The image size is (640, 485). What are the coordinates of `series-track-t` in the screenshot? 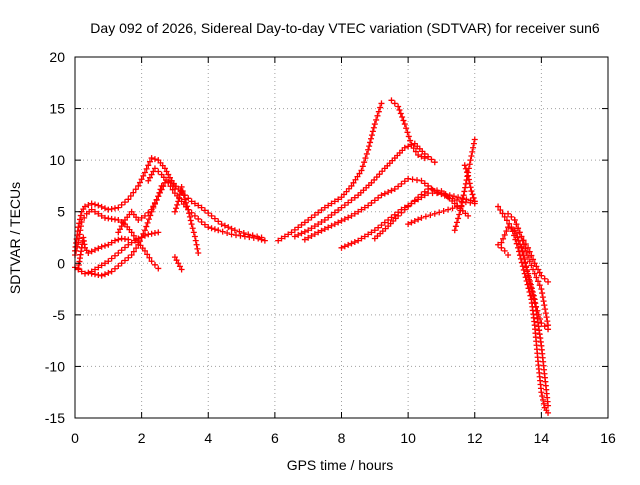 It's located at (525, 316).